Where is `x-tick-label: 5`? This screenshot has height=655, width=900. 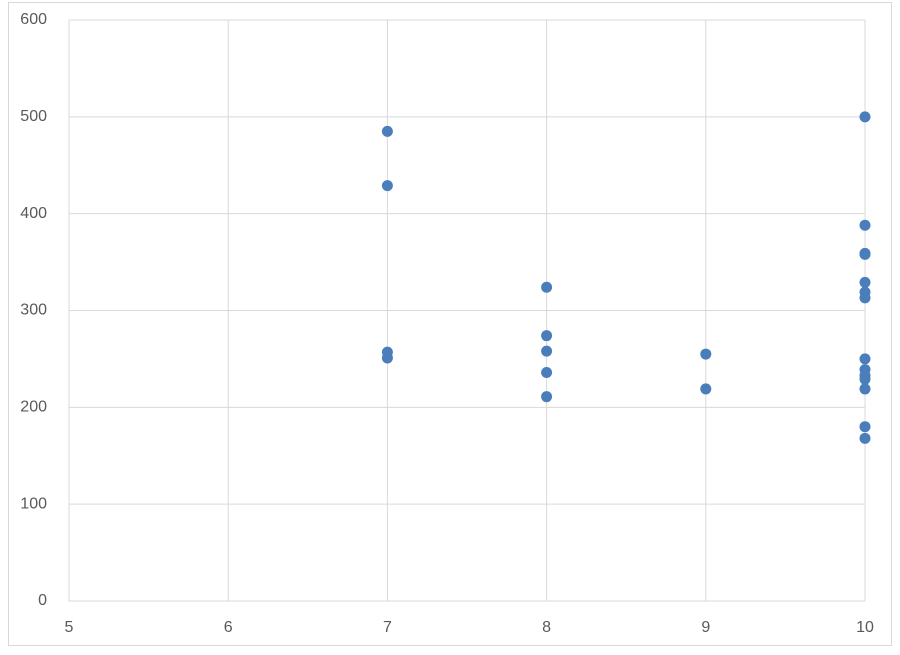 x-tick-label: 5 is located at coordinates (69, 627).